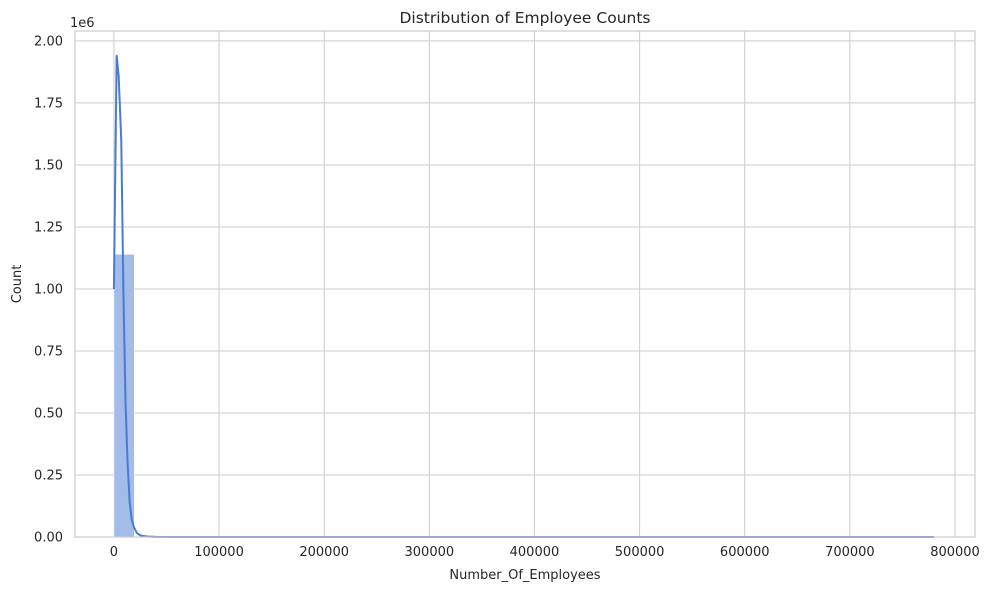 The width and height of the screenshot is (986, 590). What do you see at coordinates (17, 284) in the screenshot?
I see `y-axis-label: Count` at bounding box center [17, 284].